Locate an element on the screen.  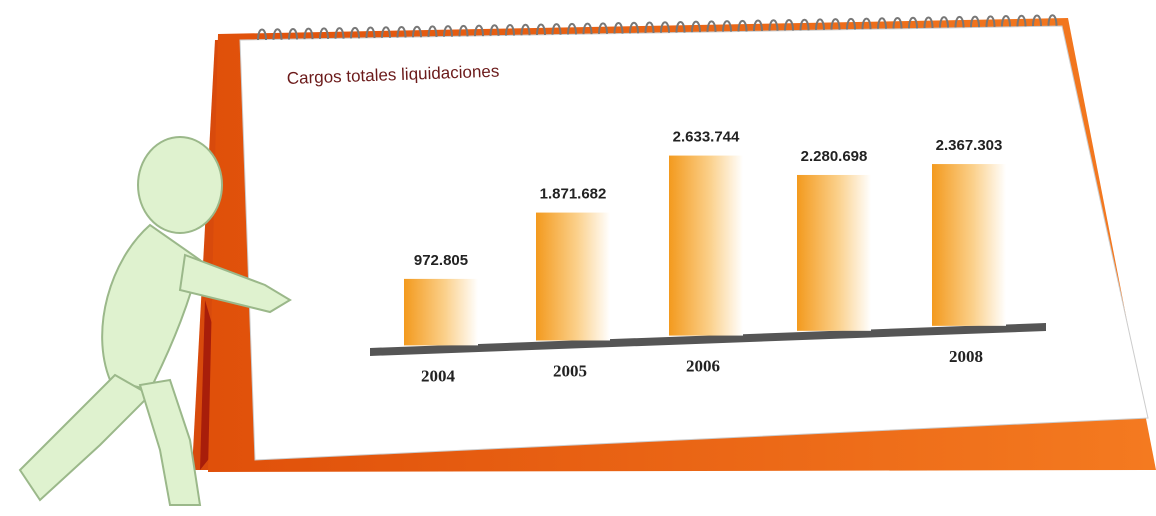
x-tick-label: 2008 is located at coordinates (966, 356).